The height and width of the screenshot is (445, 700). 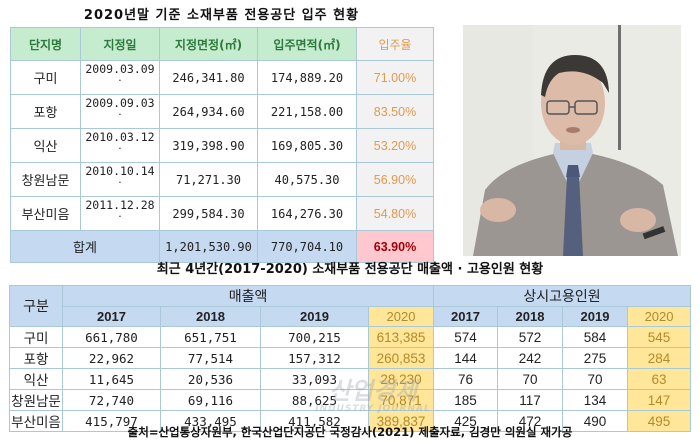 What do you see at coordinates (111, 316) in the screenshot?
I see `sales-year-2017: 2017` at bounding box center [111, 316].